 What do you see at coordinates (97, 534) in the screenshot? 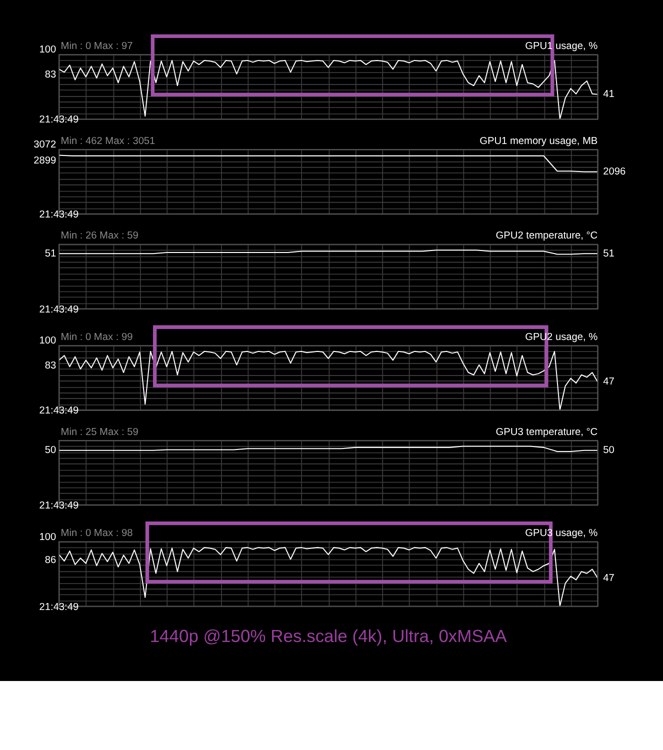
I see `chart-subtitle: Min : 0 Max : 98` at bounding box center [97, 534].